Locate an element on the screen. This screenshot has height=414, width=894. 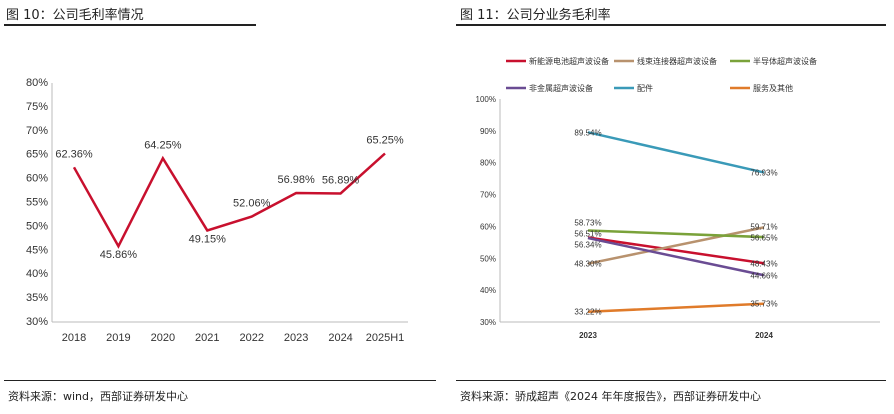
right-chart-title: 图 11：公司分业务毛利率 is located at coordinates (535, 15).